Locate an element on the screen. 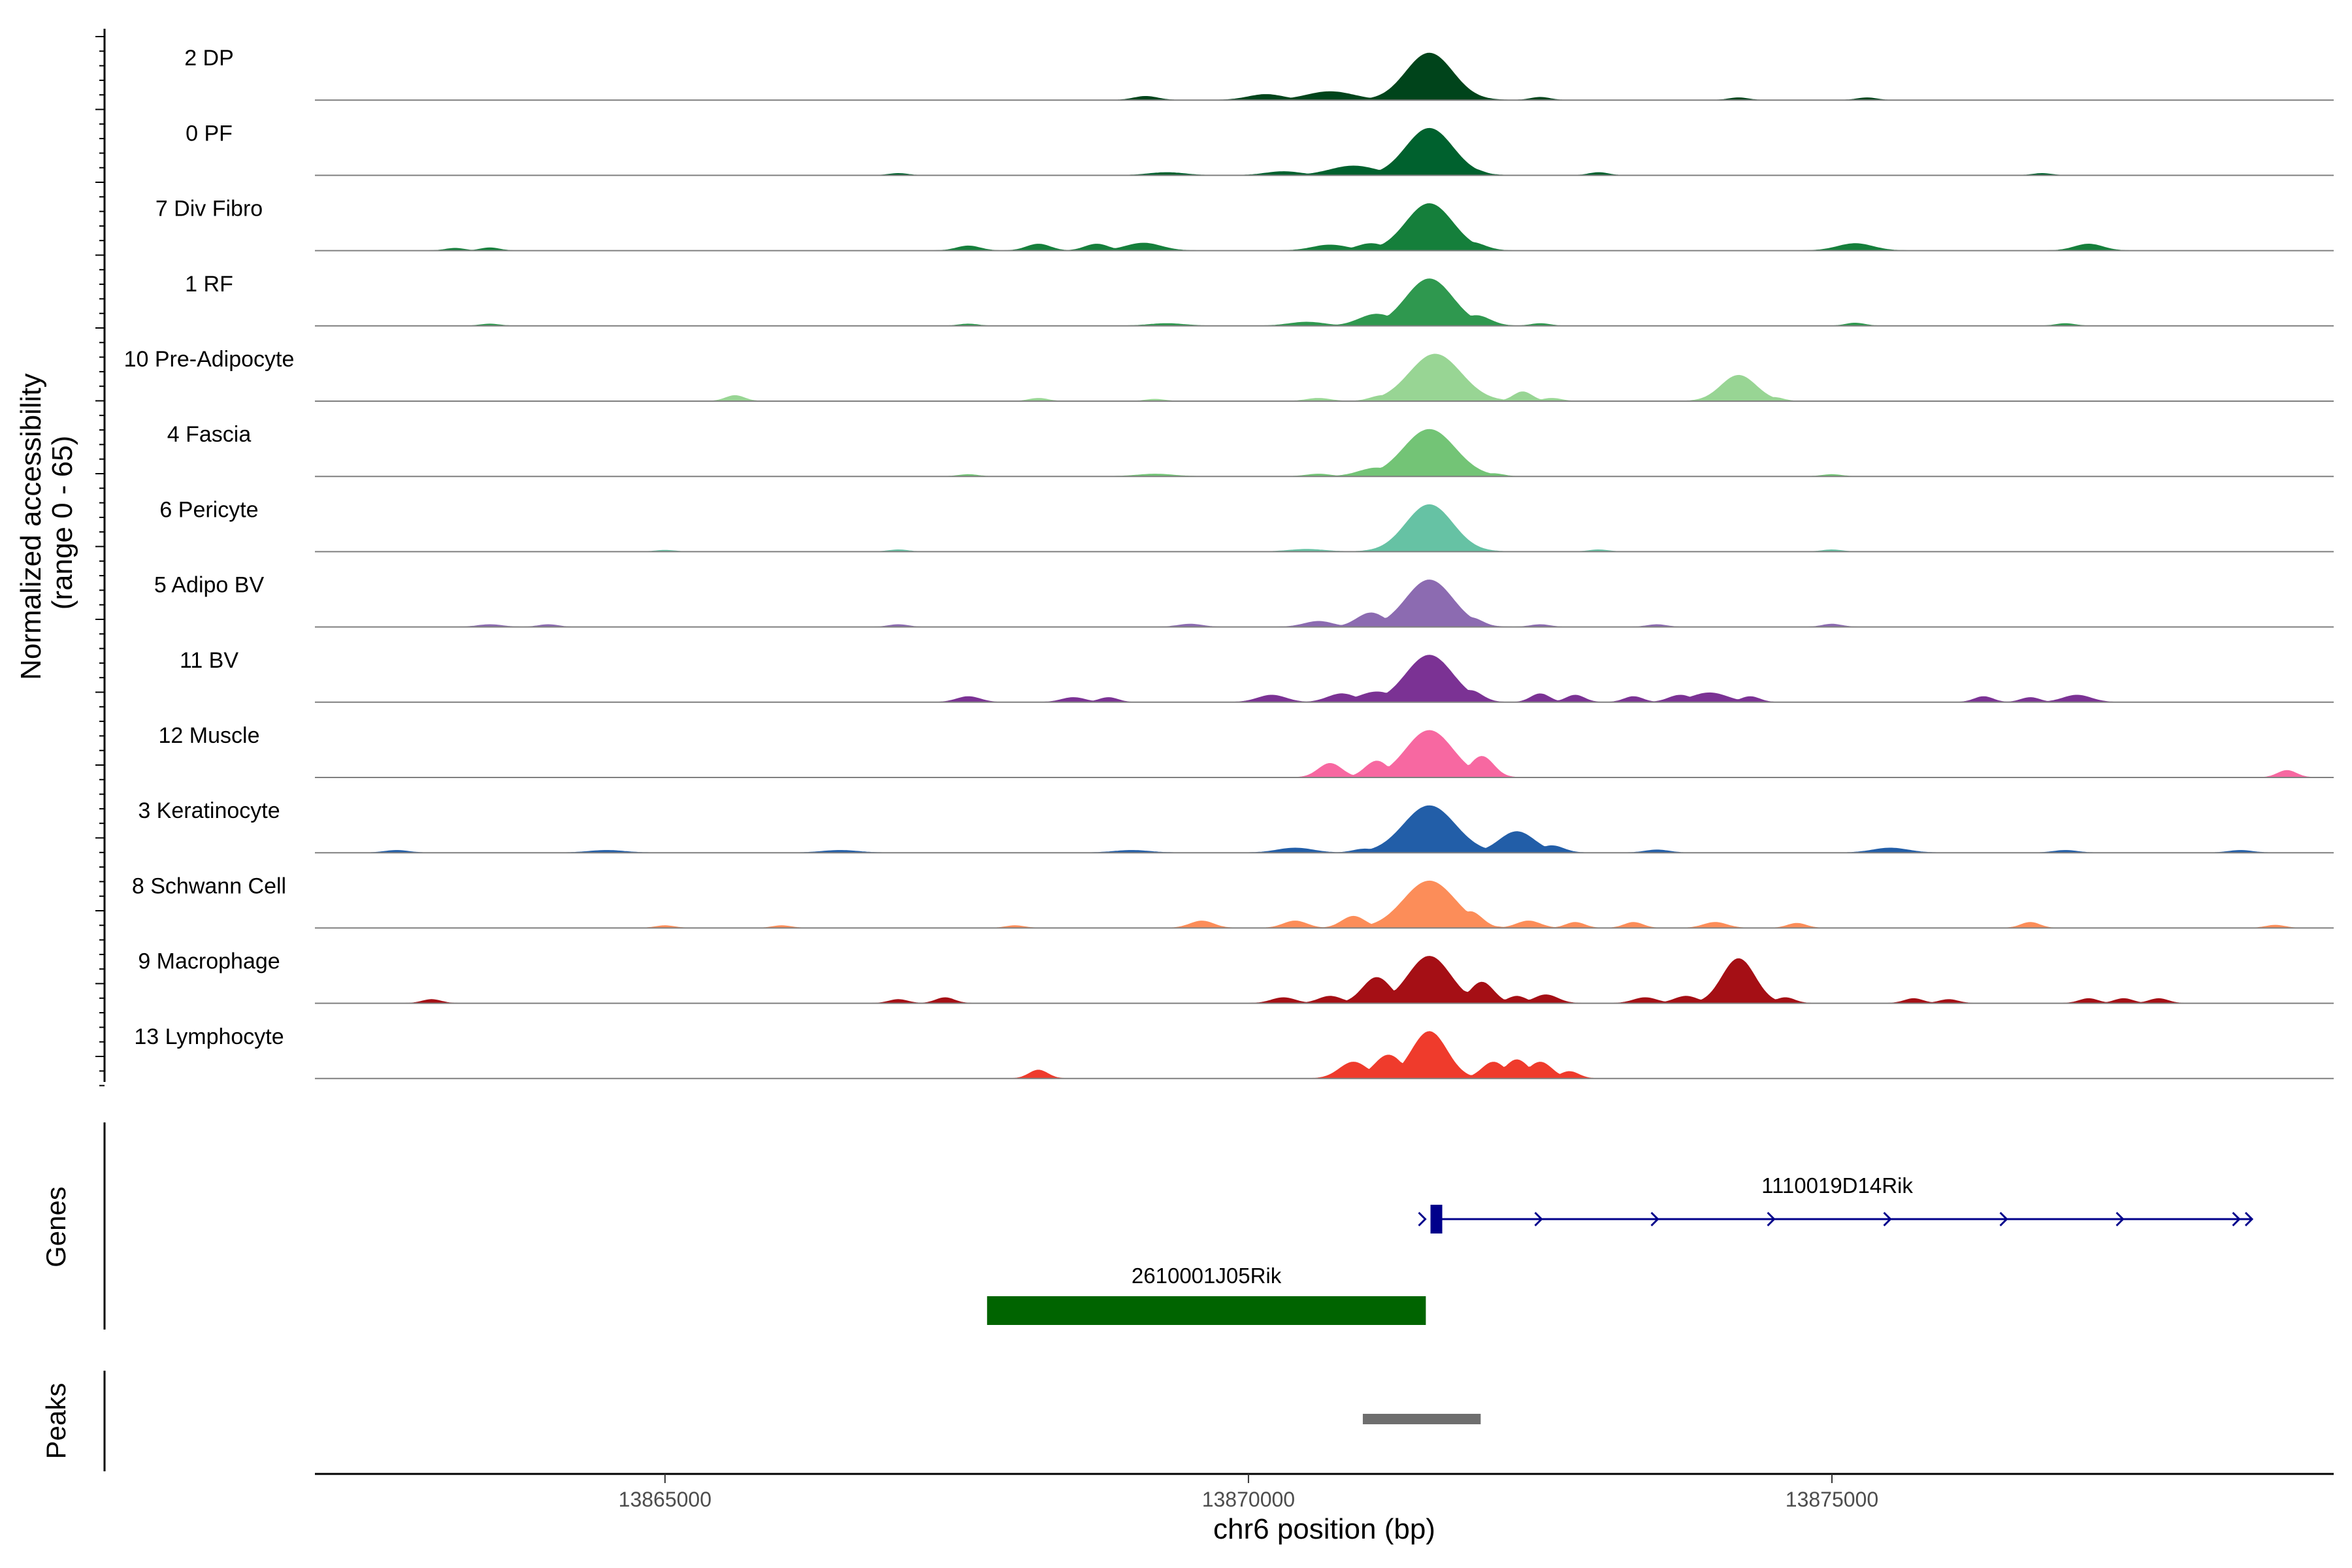 The image size is (2352, 1568). track-4: 1 RF is located at coordinates (1259, 299).